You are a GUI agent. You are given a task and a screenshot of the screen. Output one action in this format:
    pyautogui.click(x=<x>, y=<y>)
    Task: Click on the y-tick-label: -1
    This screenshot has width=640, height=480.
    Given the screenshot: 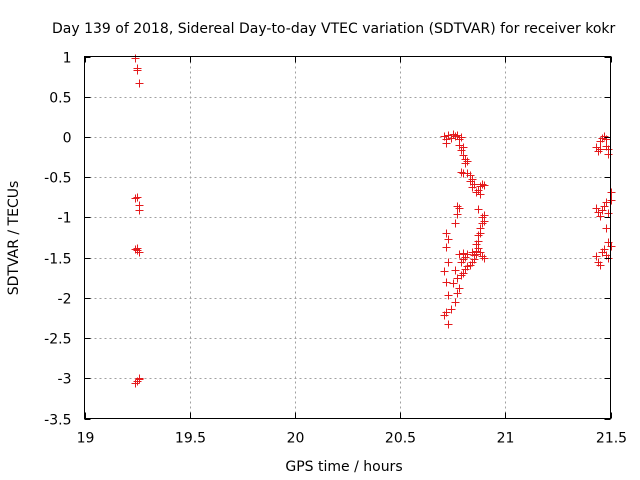 What is the action you would take?
    pyautogui.click(x=65, y=219)
    